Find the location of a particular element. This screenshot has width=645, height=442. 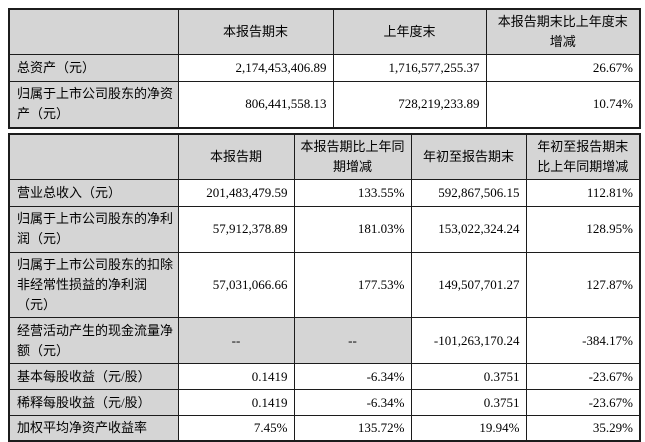

table-header-row: 本报告期 本报告期比上年同期增减 年初至报告期末 年初至报告期末比上年同期增减 is located at coordinates (324, 156).